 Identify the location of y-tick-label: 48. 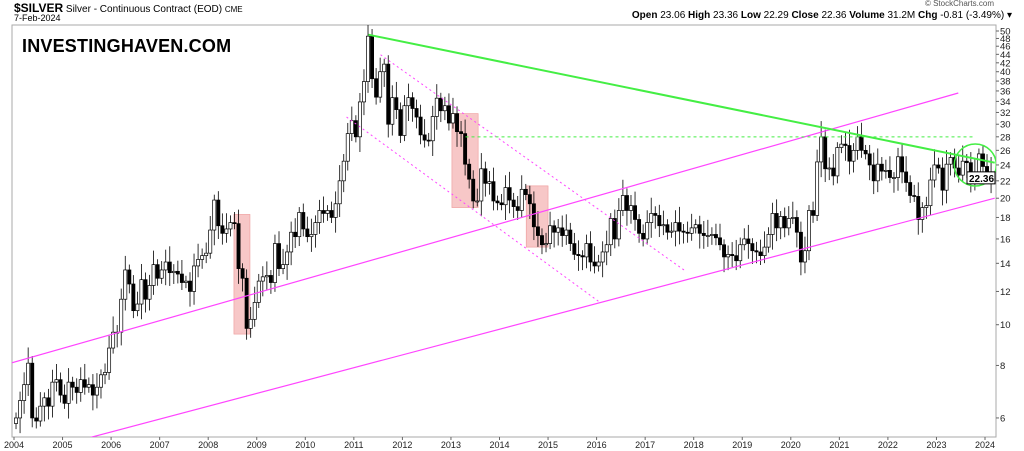
(1005, 39).